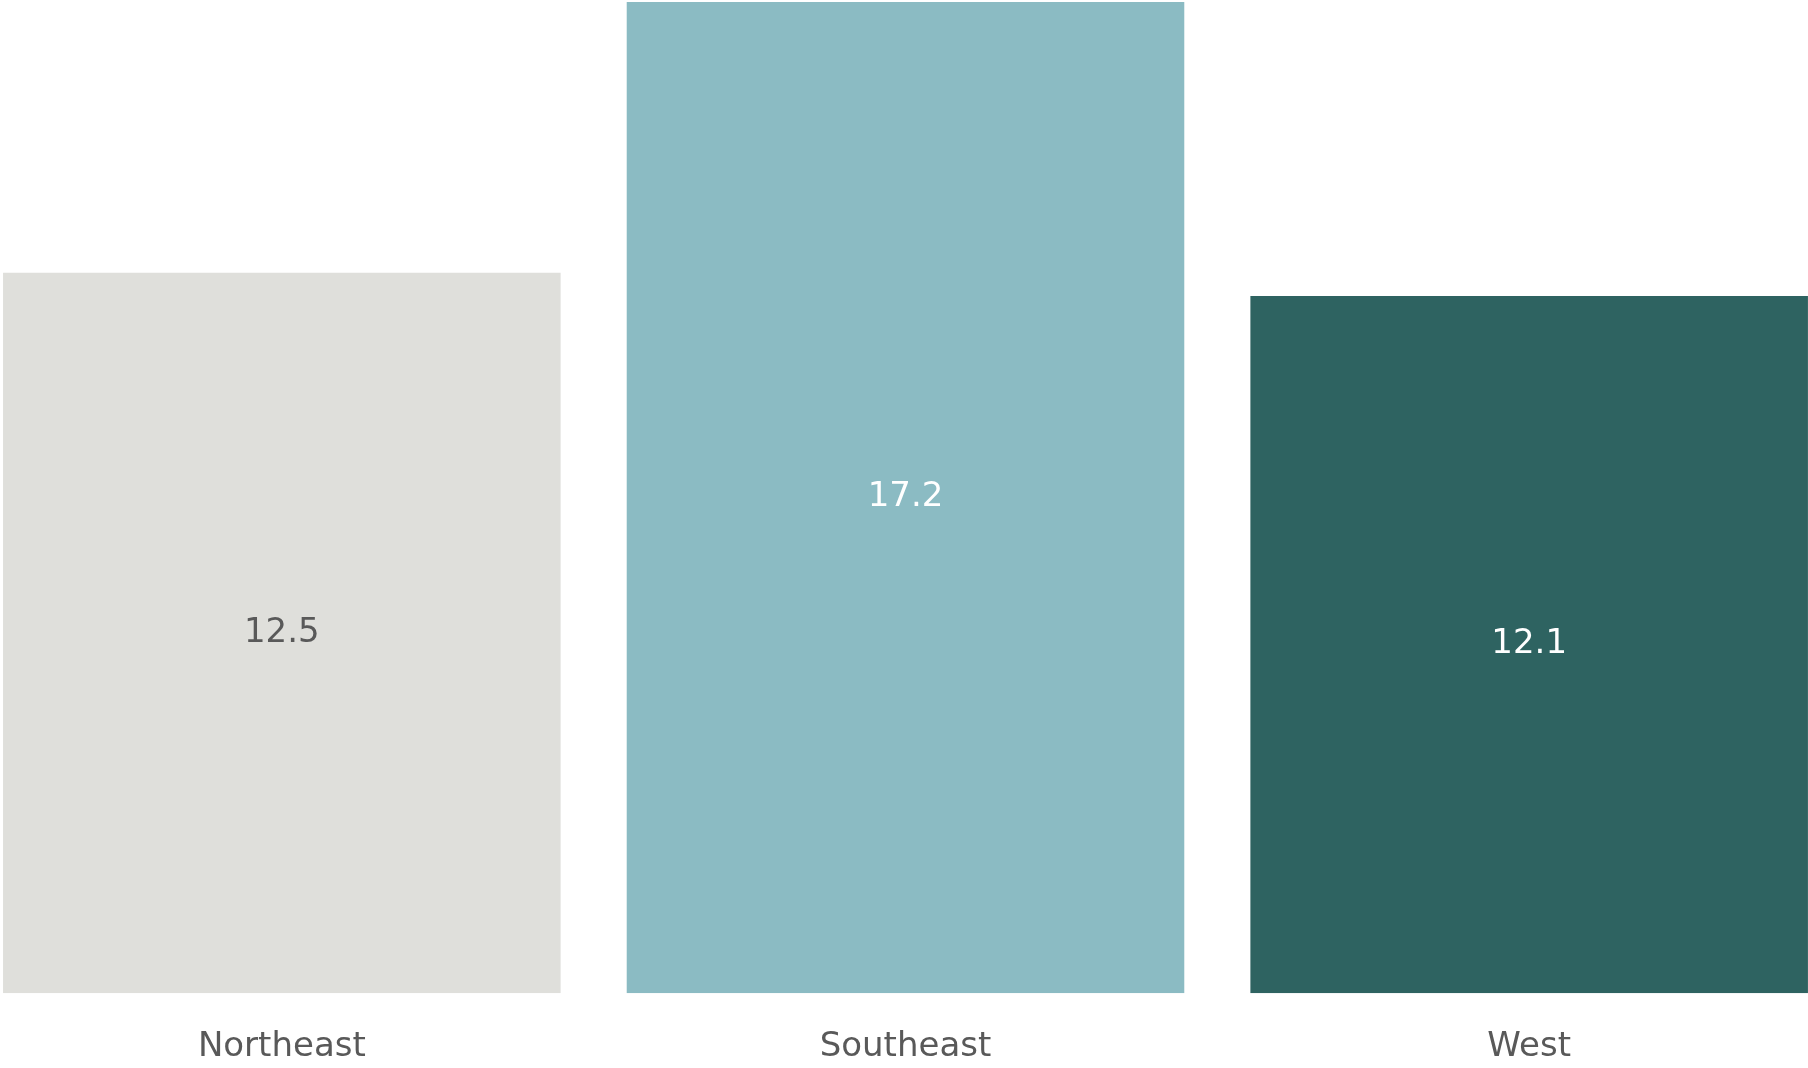  What do you see at coordinates (281, 629) in the screenshot?
I see `data-label: 12.5` at bounding box center [281, 629].